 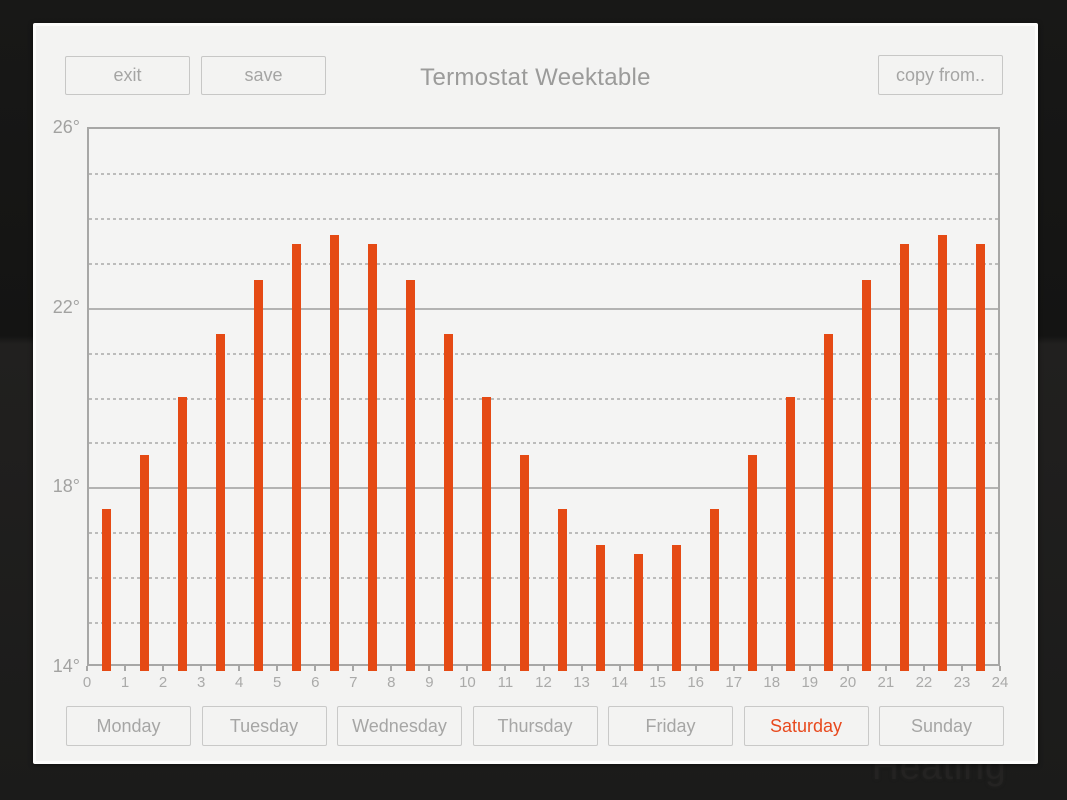 What do you see at coordinates (734, 682) in the screenshot?
I see `x-axis-label-17: 17` at bounding box center [734, 682].